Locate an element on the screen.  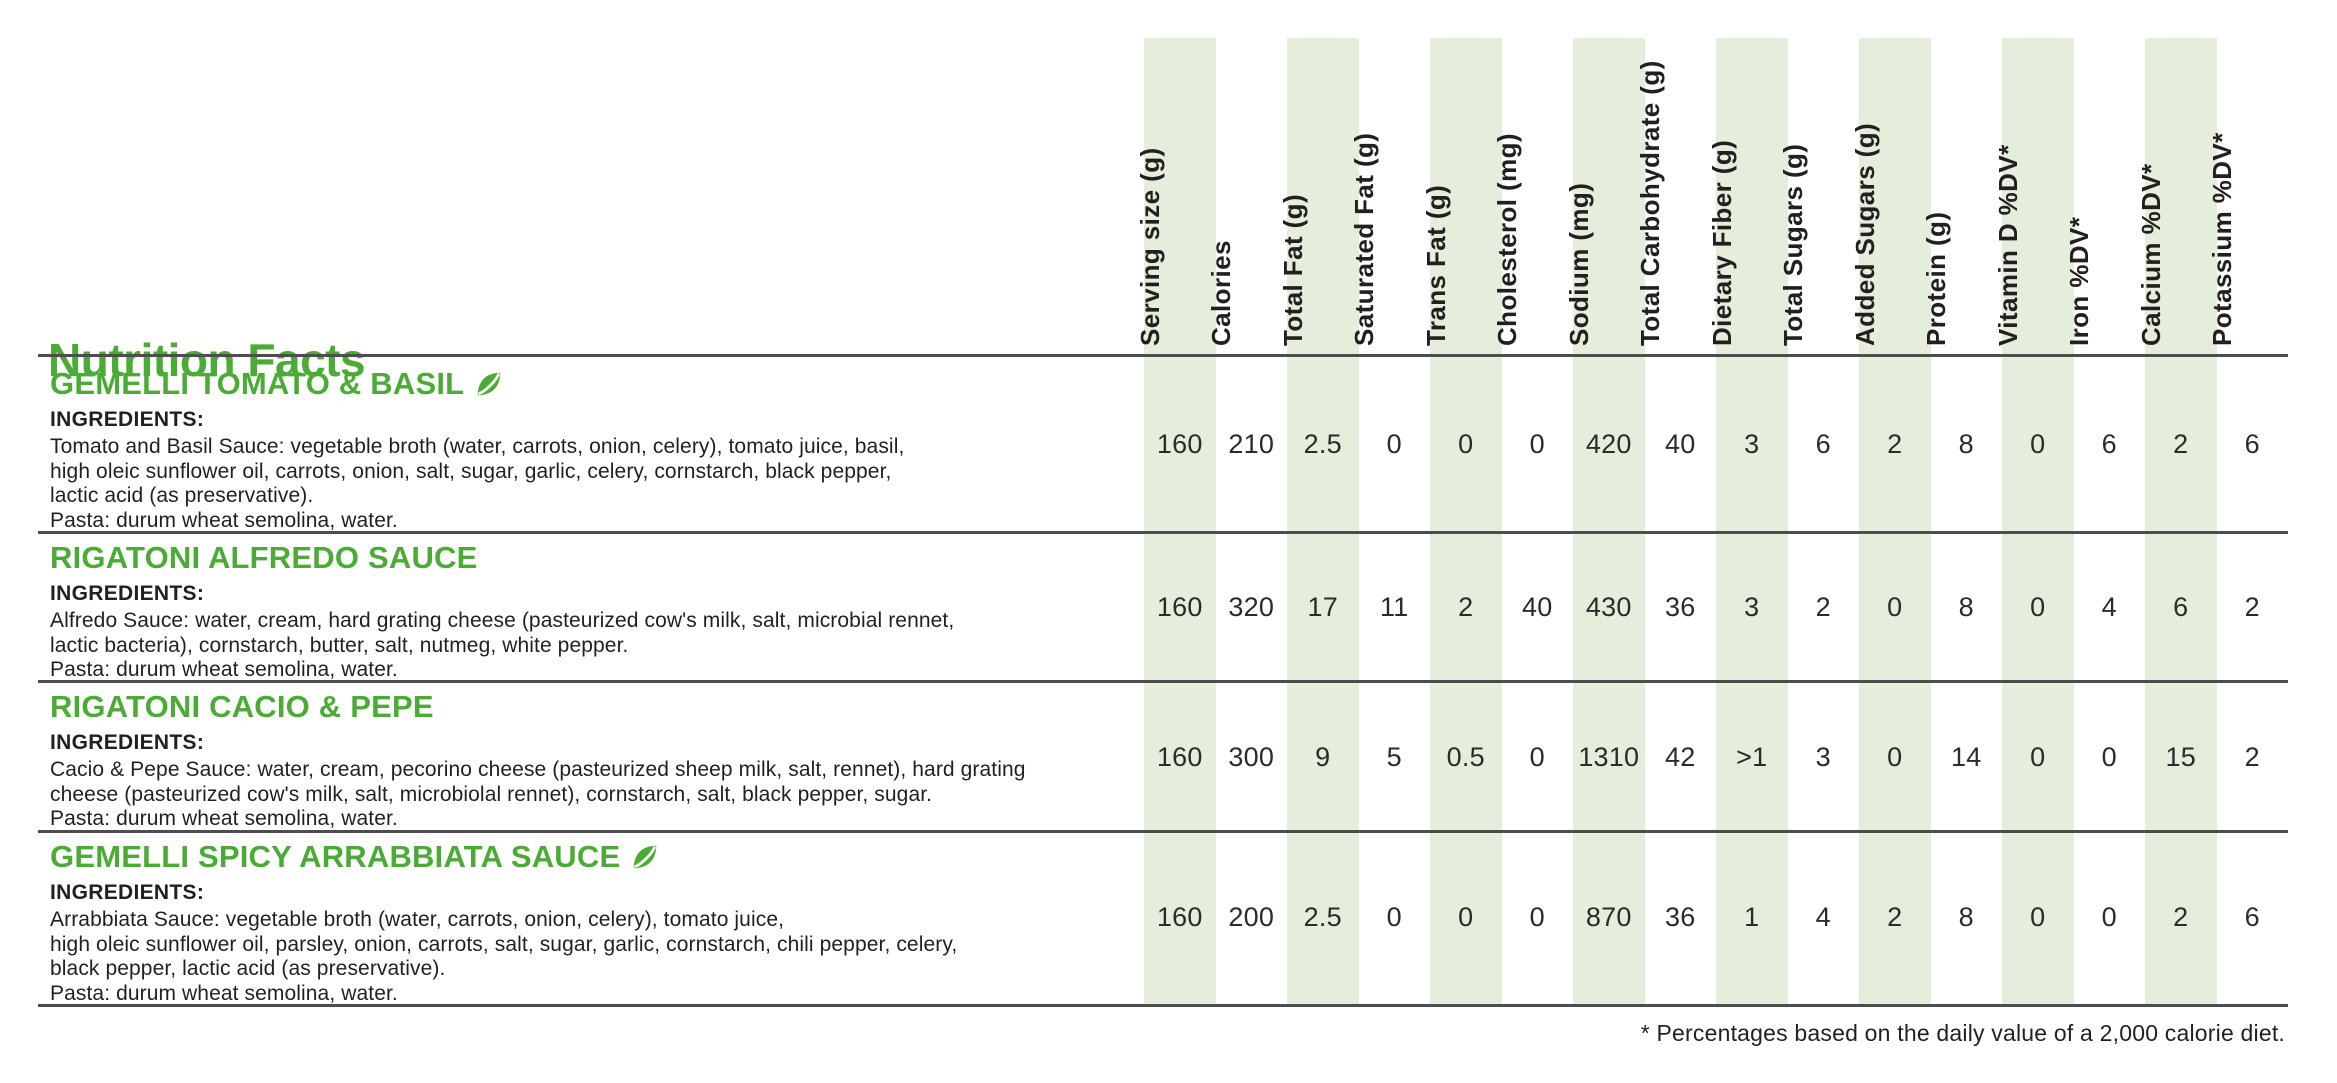
value-total-carbohydrate-g-rigatoni-cacio-pepe: 42 is located at coordinates (1680, 757).